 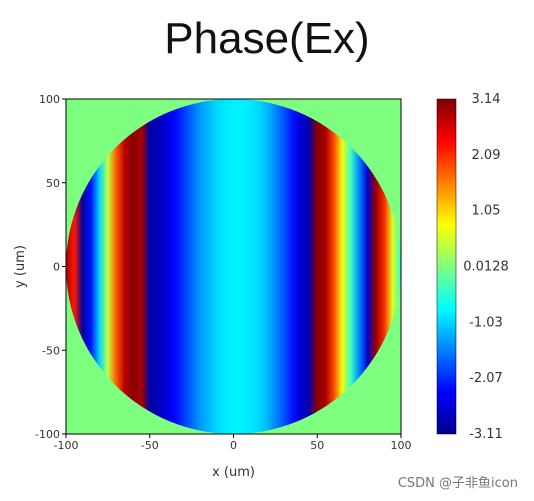 I want to click on colorbar-tick-label: -3.11, so click(x=486, y=434).